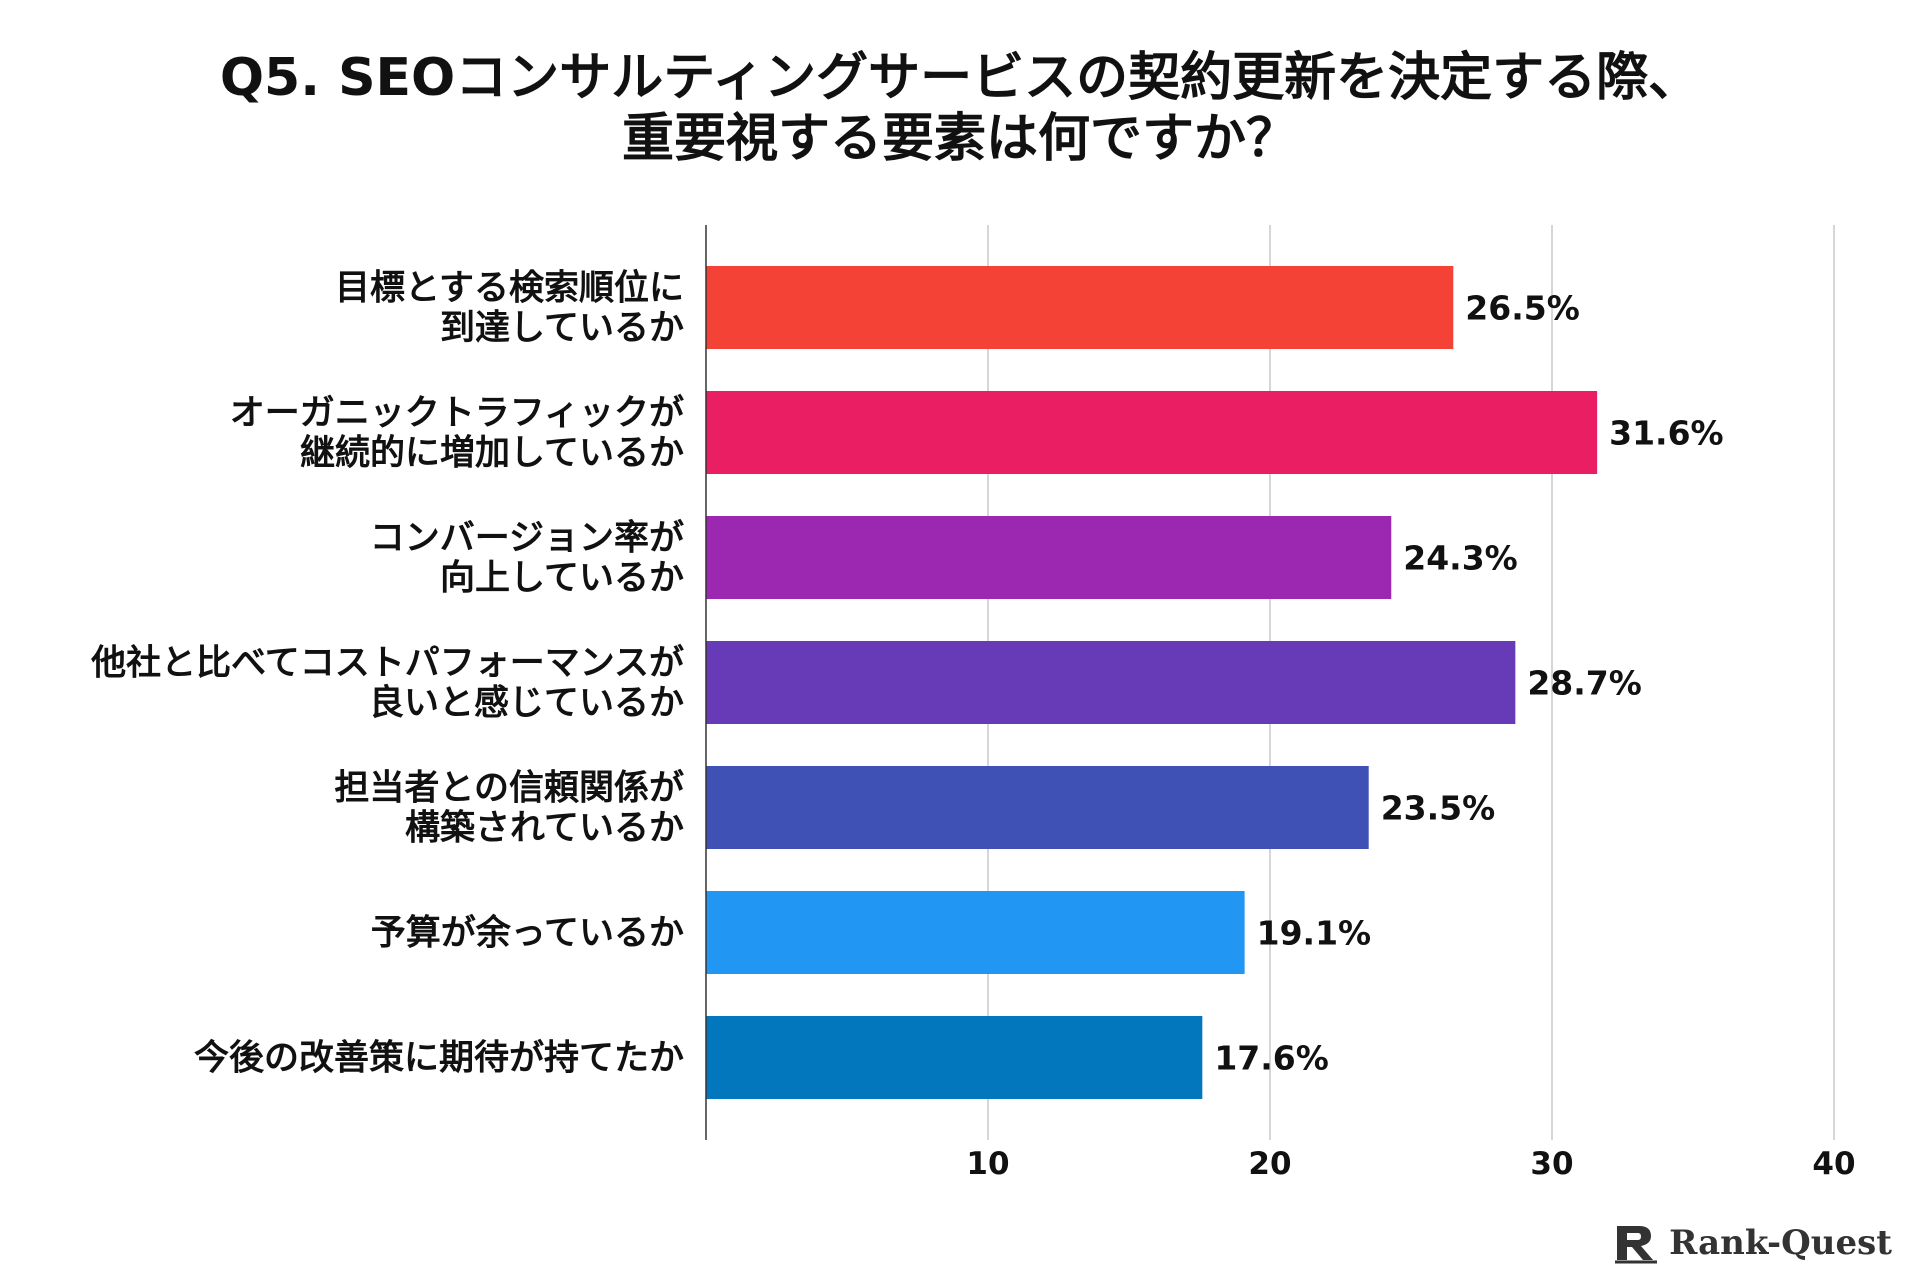 This screenshot has height=1280, width=1920. Describe the element at coordinates (457, 414) in the screenshot. I see `category-label-2-line-1: オーガニックトラフィックが` at that location.